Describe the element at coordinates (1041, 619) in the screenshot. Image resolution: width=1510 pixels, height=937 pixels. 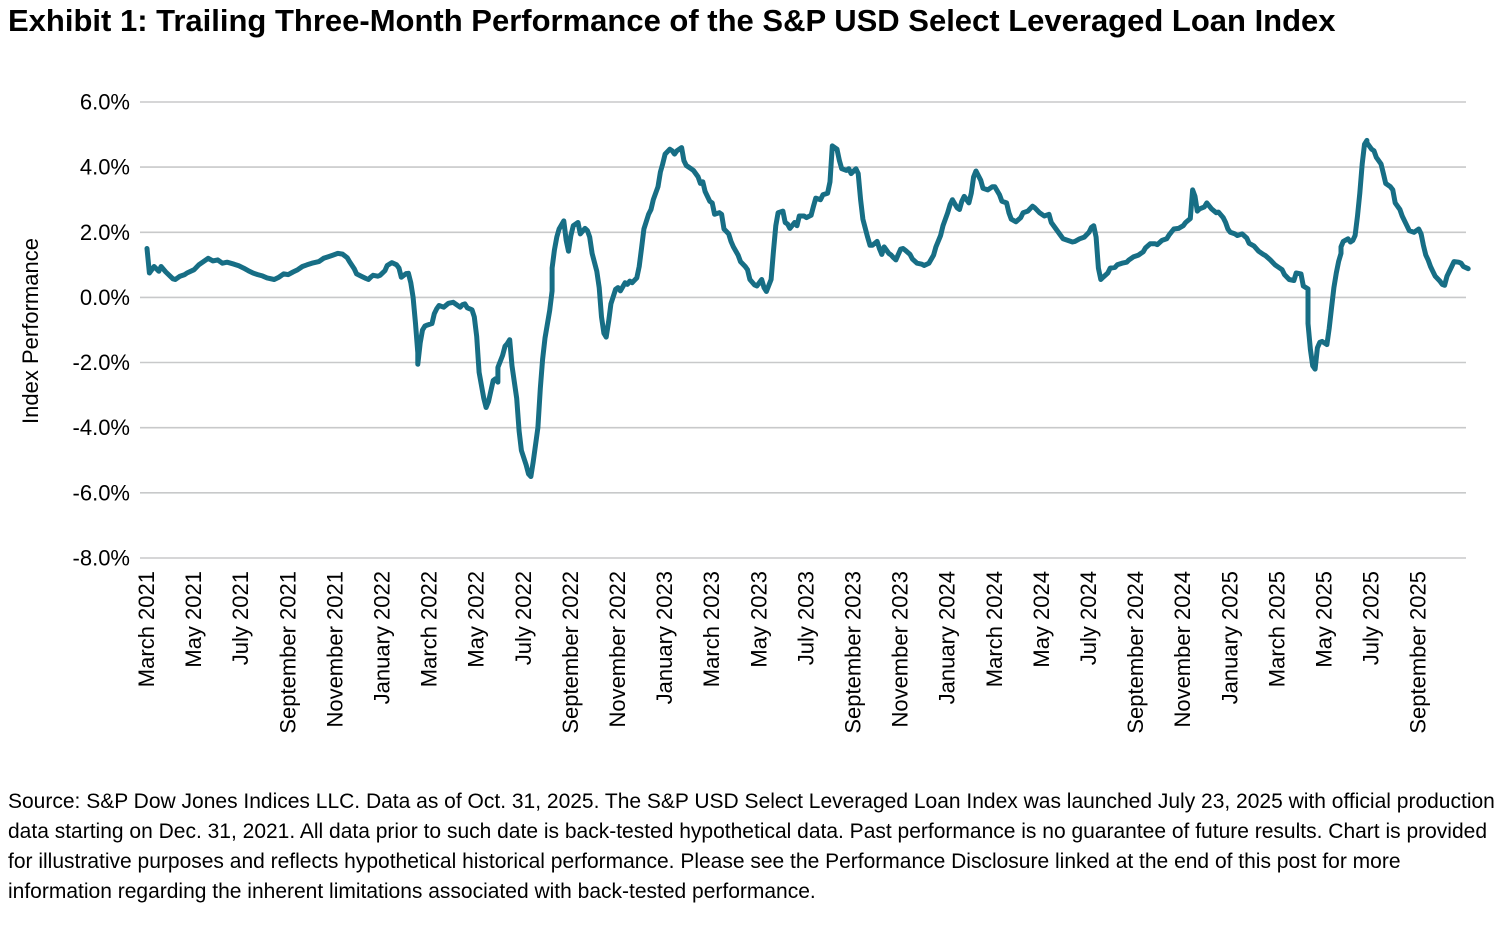
I see `x-tick-label: May 2024` at that location.